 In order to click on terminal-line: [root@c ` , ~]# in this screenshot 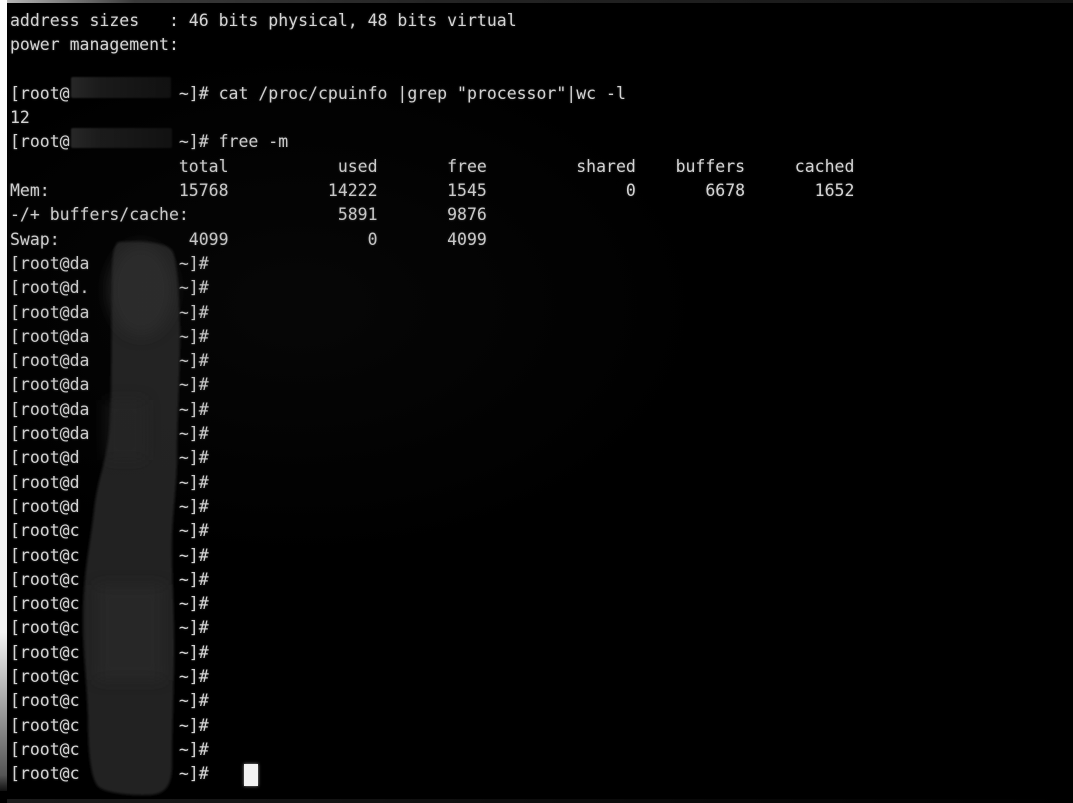, I will do `click(109, 774)`.